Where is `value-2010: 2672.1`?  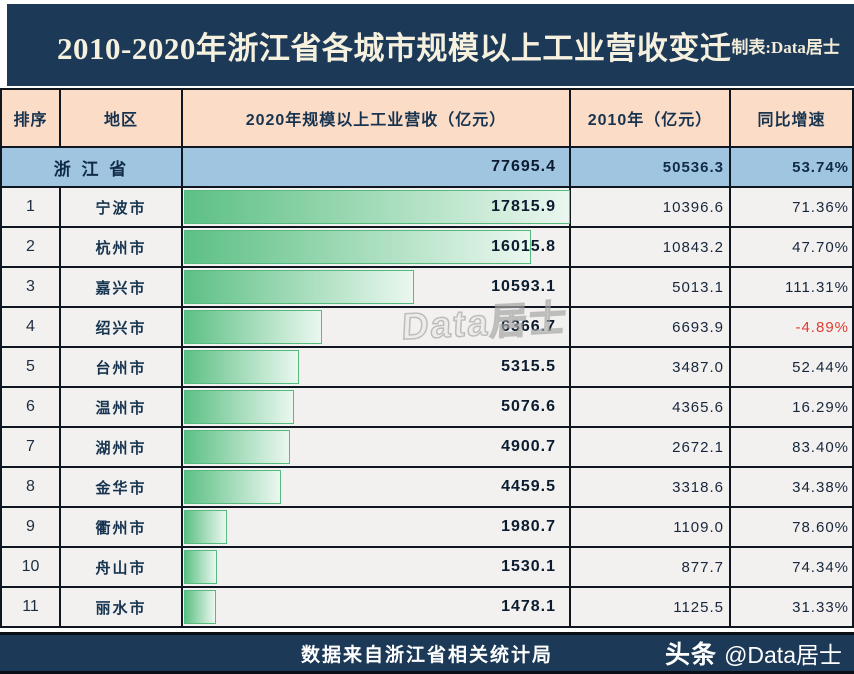
value-2010: 2672.1 is located at coordinates (651, 447).